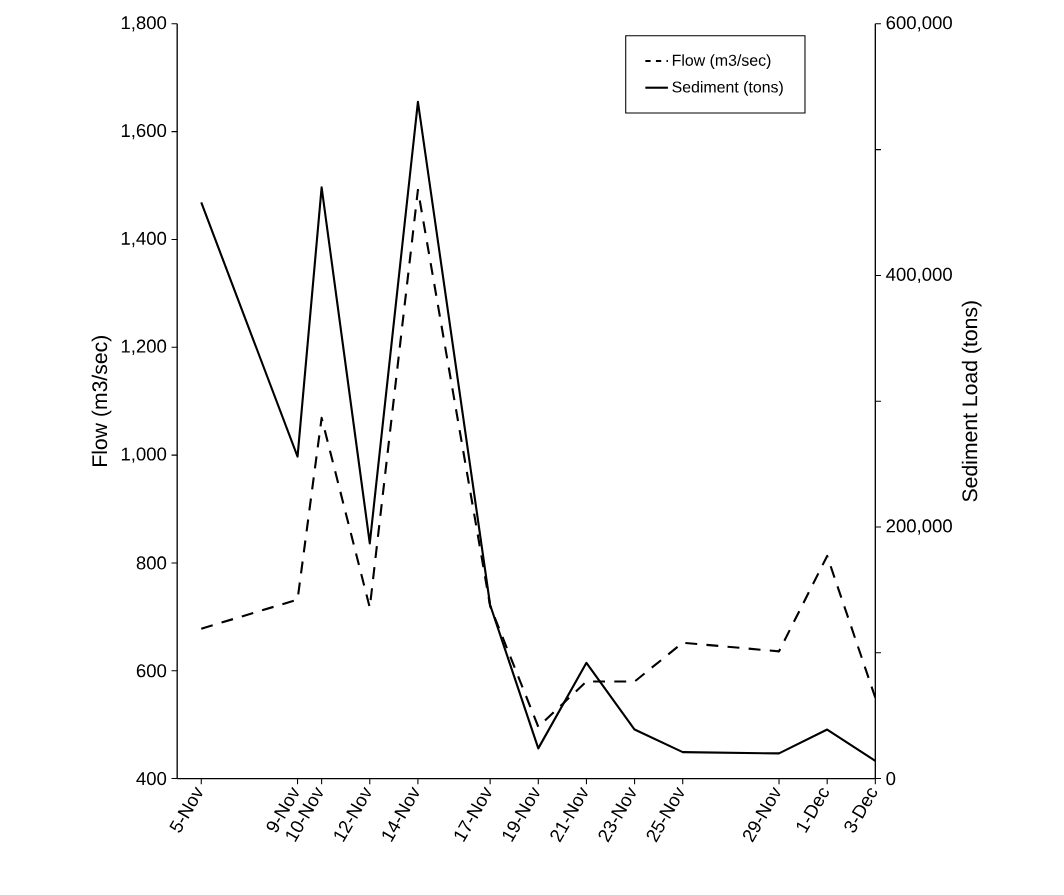  What do you see at coordinates (144, 347) in the screenshot?
I see `y-tick-label: 1,200` at bounding box center [144, 347].